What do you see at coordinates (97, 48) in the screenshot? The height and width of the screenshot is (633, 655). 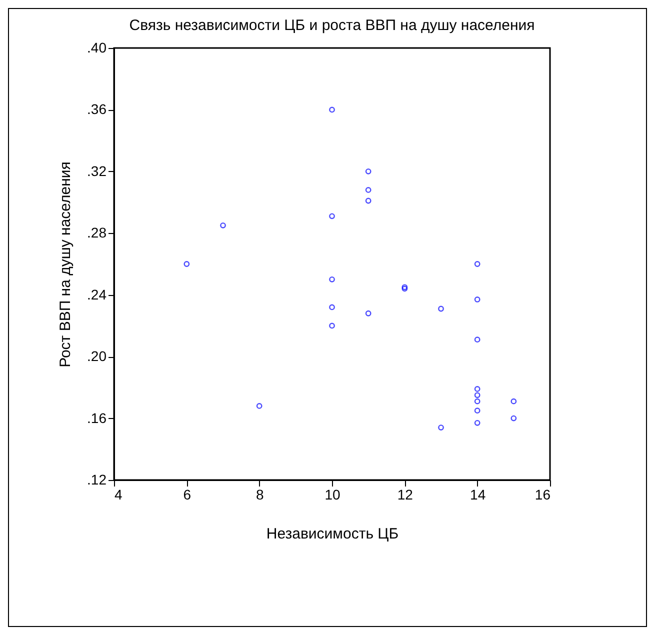 I see `y-tick-label: .40` at bounding box center [97, 48].